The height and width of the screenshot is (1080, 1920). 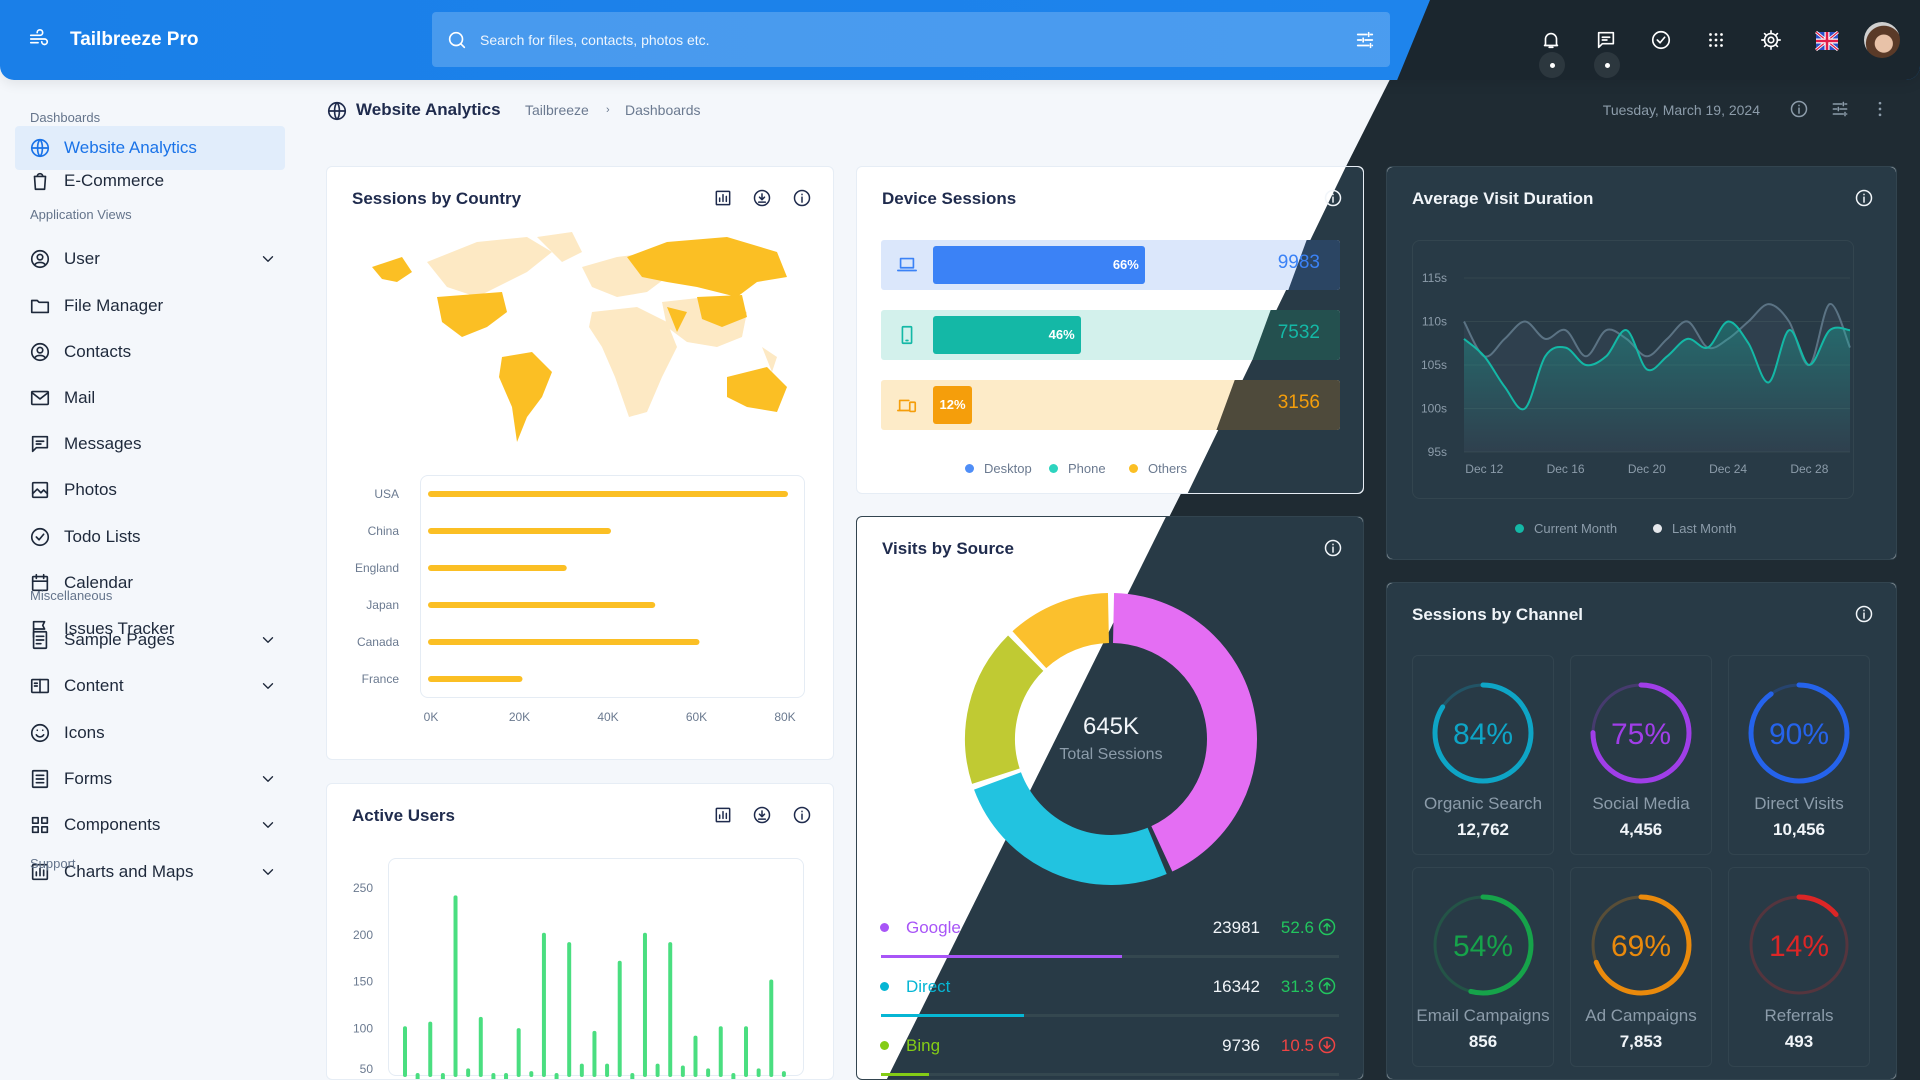 What do you see at coordinates (80, 397) in the screenshot?
I see `sidebar-item-label: Mail` at bounding box center [80, 397].